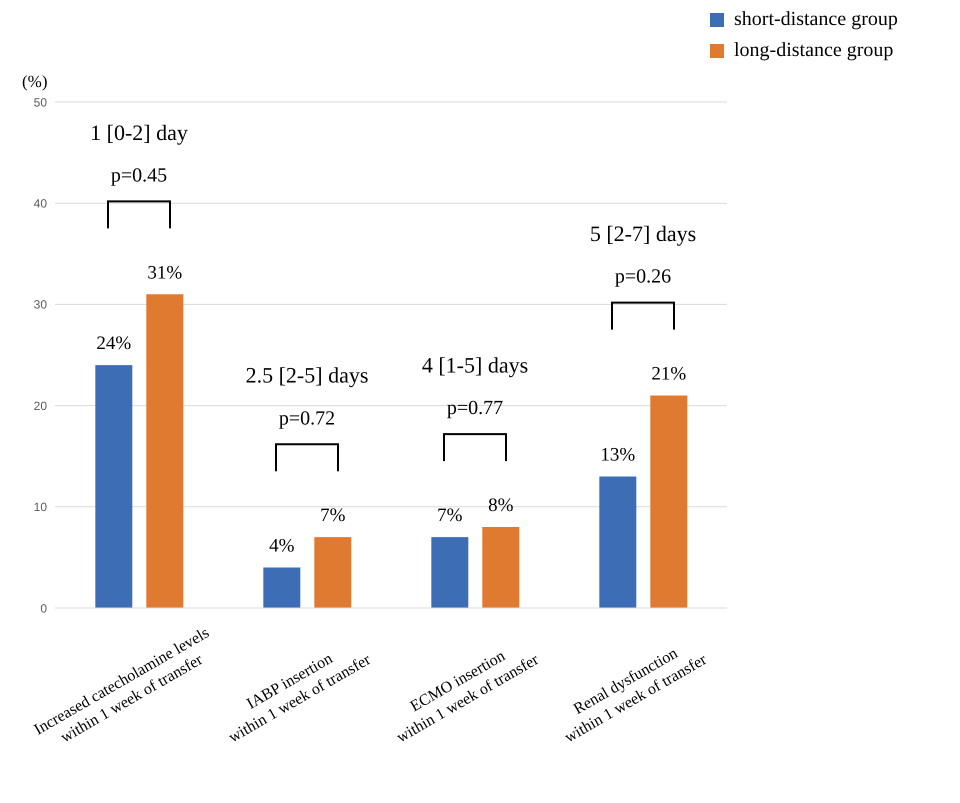 Image resolution: width=960 pixels, height=803 pixels. Describe the element at coordinates (41, 405) in the screenshot. I see `y-tick-label: 20` at that location.